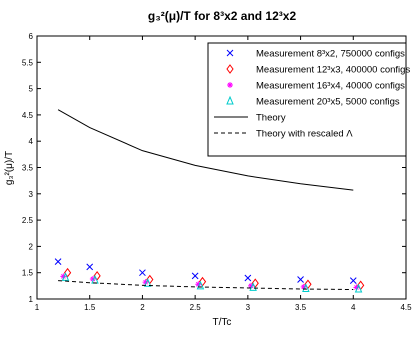 This screenshot has width=414, height=363. I want to click on x-tick-label: 1.5, so click(90, 307).